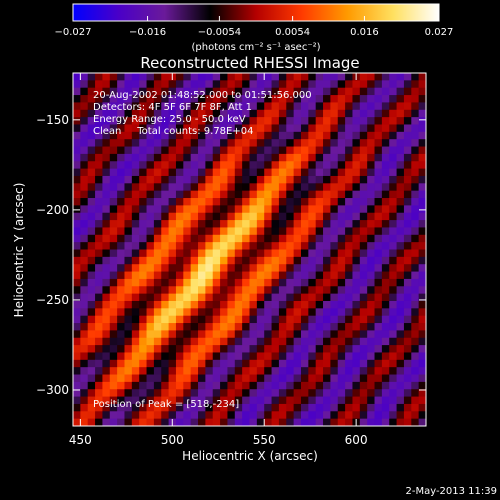 The image size is (500, 500). Describe the element at coordinates (72, 32) in the screenshot. I see `colorbar-tick-label: −0.027` at that location.